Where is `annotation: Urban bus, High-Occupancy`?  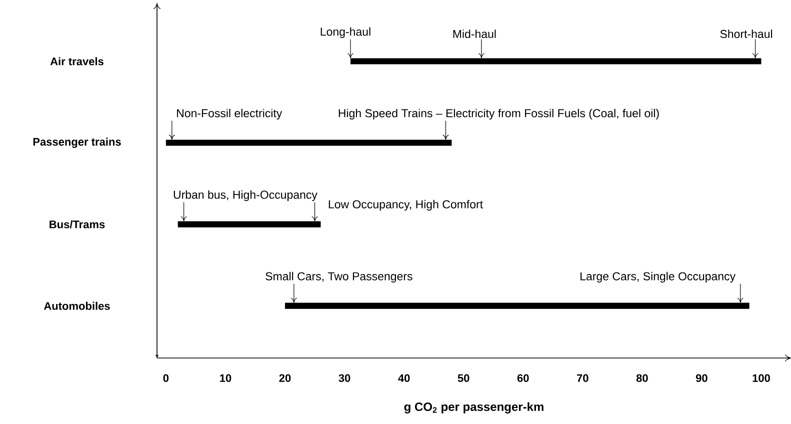
annotation: Urban bus, High-Occupancy is located at coordinates (246, 196).